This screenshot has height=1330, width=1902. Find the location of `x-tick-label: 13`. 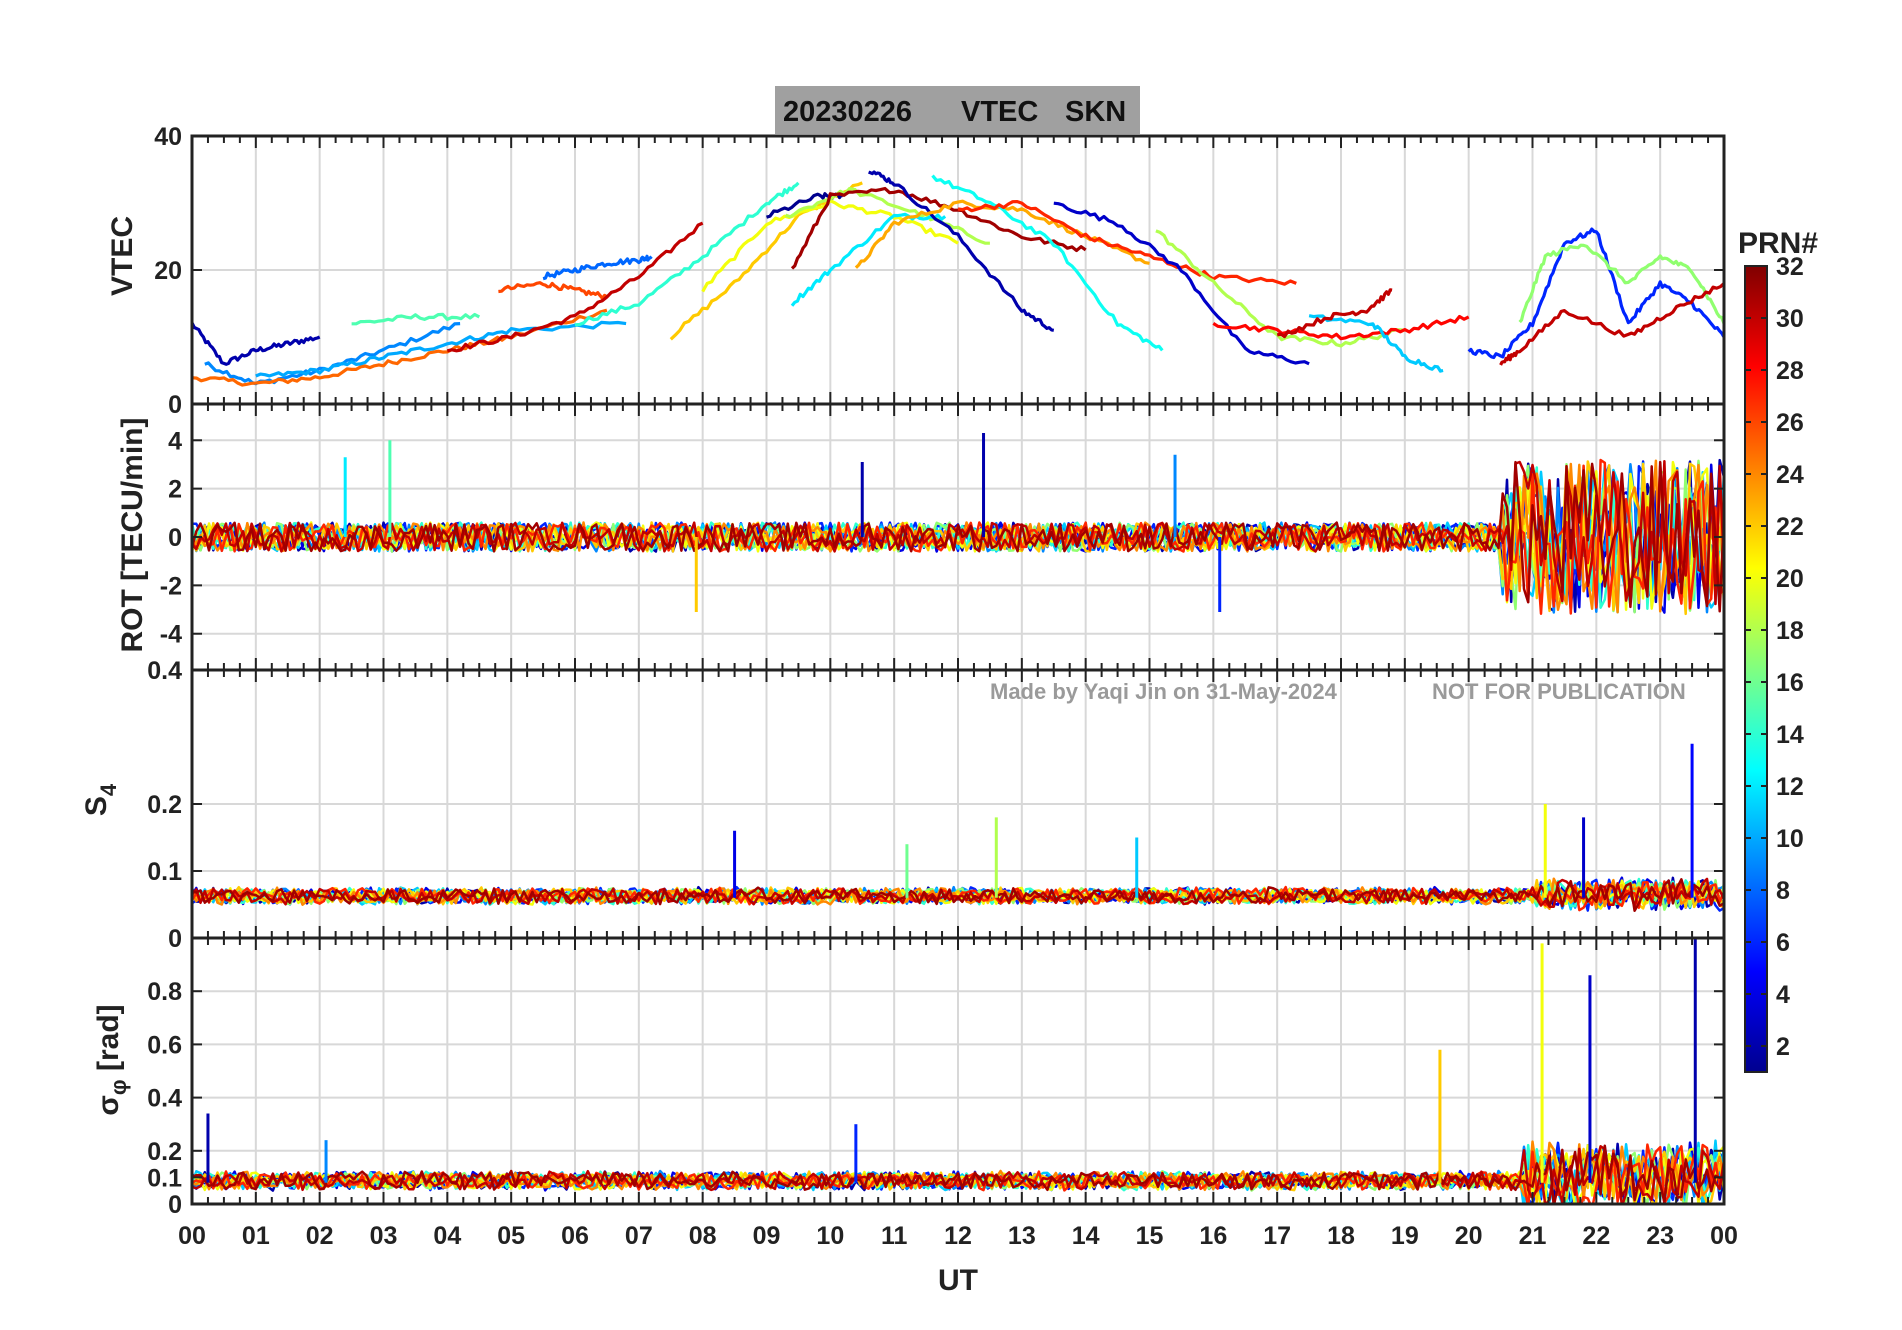

x-tick-label: 13 is located at coordinates (1022, 1236).